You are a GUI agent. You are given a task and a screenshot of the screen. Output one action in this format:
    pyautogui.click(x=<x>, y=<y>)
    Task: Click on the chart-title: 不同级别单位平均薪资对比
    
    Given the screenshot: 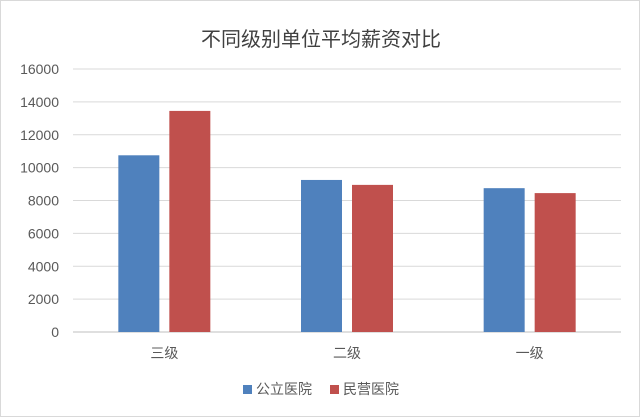 What is the action you would take?
    pyautogui.click(x=321, y=39)
    